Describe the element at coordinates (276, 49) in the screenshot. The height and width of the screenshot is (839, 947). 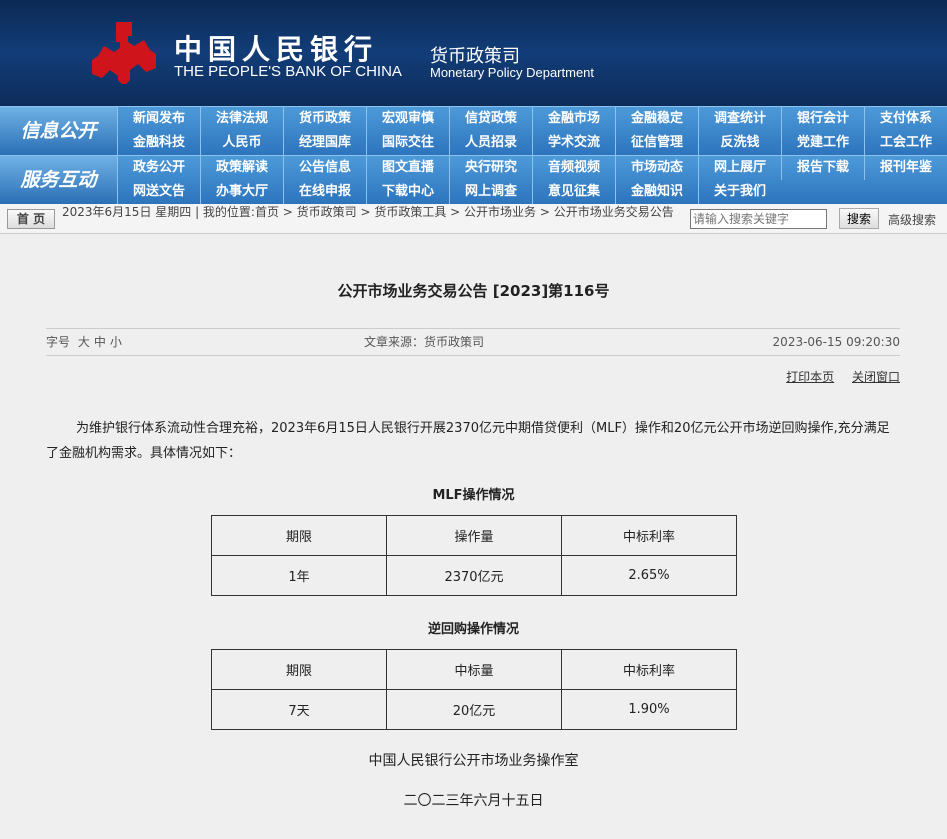
I see `bank-name-cn: 中国人民银行` at that location.